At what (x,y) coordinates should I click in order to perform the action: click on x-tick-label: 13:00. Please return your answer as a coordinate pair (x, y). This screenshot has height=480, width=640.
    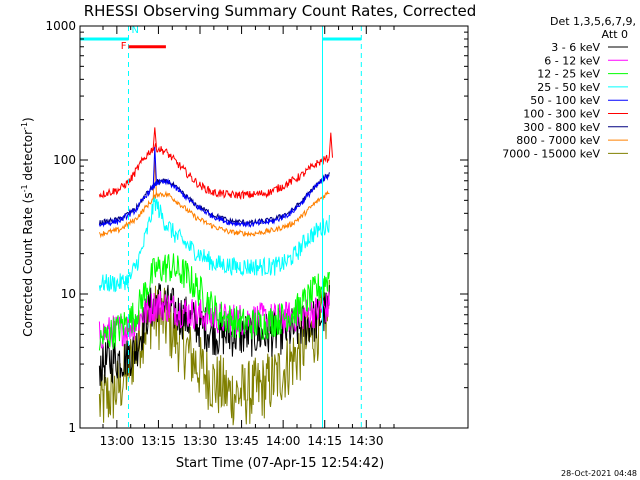
    Looking at the image, I should click on (117, 441).